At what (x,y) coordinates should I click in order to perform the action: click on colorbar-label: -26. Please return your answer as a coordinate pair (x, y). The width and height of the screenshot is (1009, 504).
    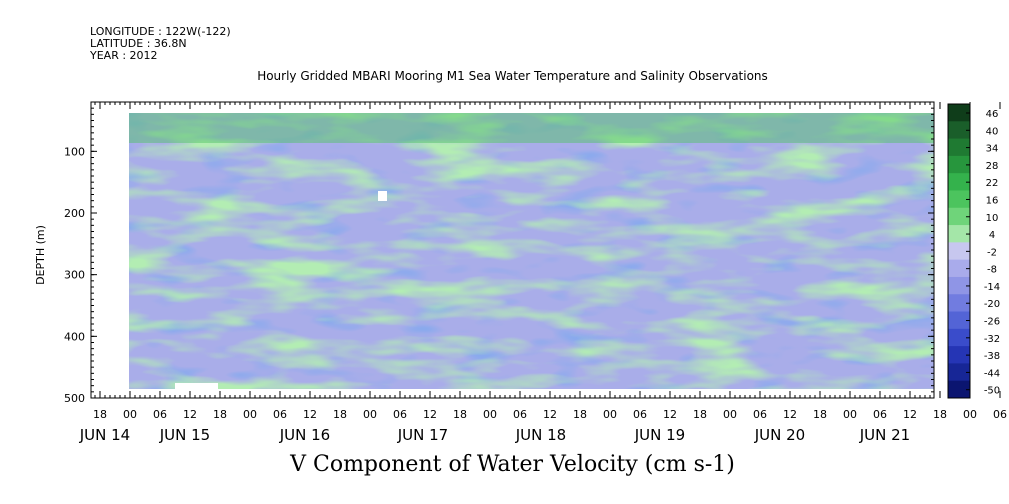
    Looking at the image, I should click on (992, 322).